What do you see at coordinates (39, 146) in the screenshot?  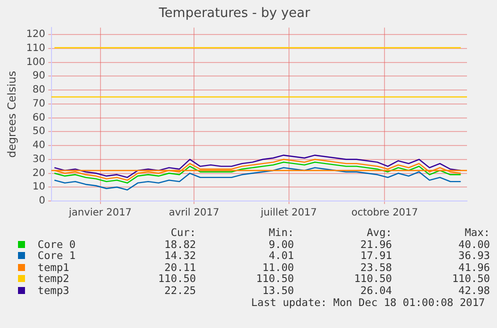 I see `y-tick-label: 40` at bounding box center [39, 146].